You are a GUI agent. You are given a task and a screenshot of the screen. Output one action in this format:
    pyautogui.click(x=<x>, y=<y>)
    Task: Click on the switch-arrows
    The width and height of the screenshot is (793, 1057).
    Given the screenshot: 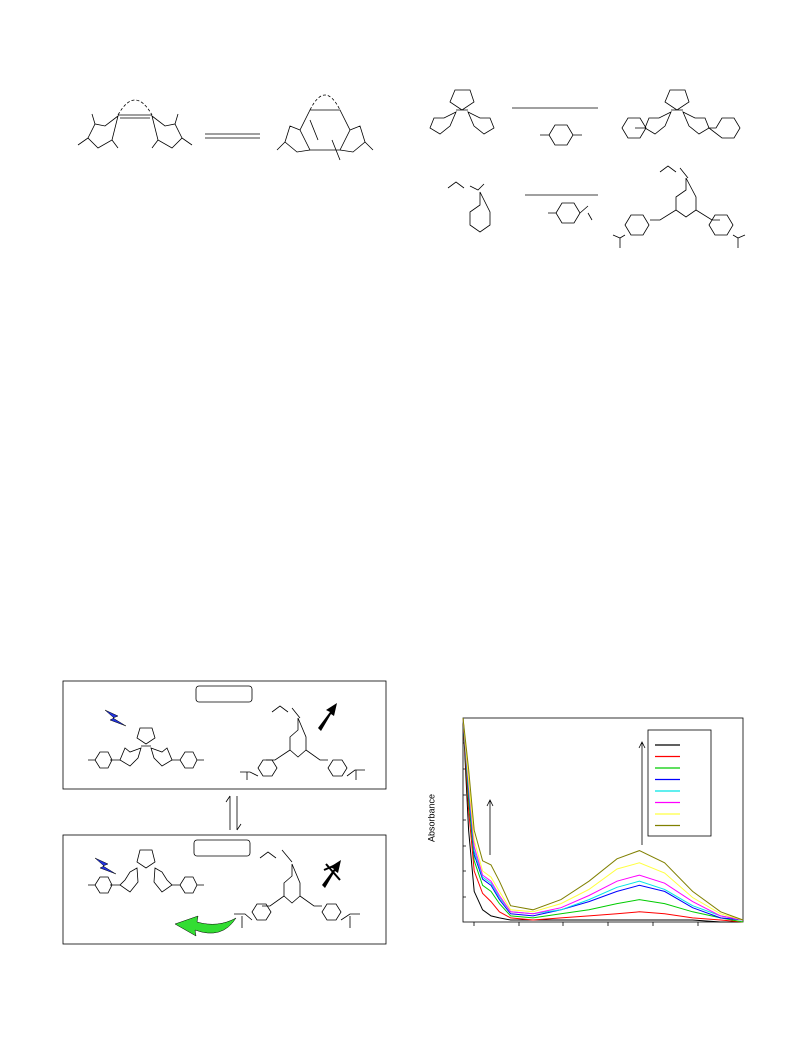 What is the action you would take?
    pyautogui.click(x=233, y=813)
    